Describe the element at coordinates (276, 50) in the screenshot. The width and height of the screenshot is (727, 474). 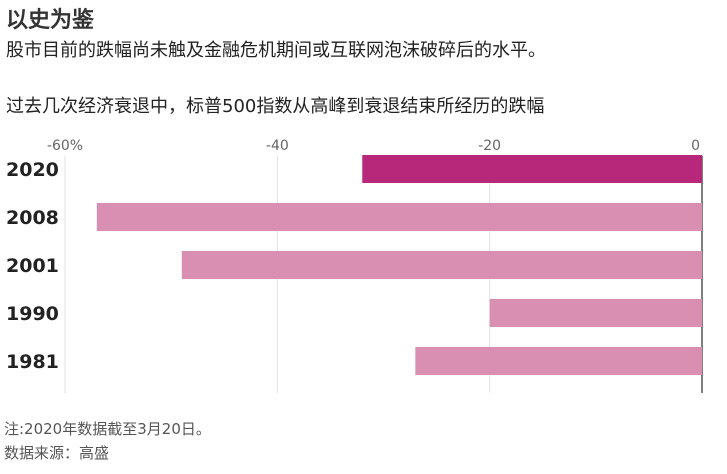
I see `chart-subtitle: 股市目前的跌幅尚未触及金融危机期间或互联网泡沫破碎后的水平。` at that location.